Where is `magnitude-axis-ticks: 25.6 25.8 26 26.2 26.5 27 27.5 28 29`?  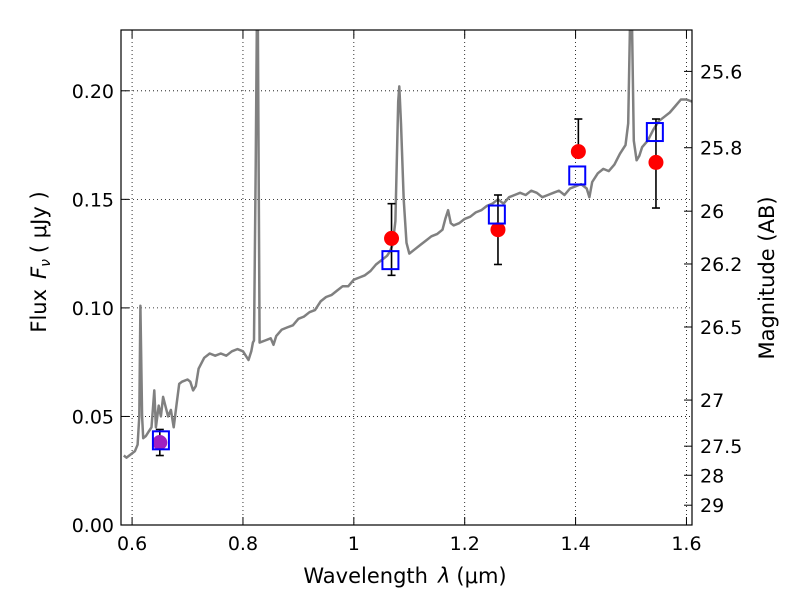 magnitude-axis-ticks: 25.6 25.8 26 26.2 26.5 27 27.5 28 29 is located at coordinates (713, 289).